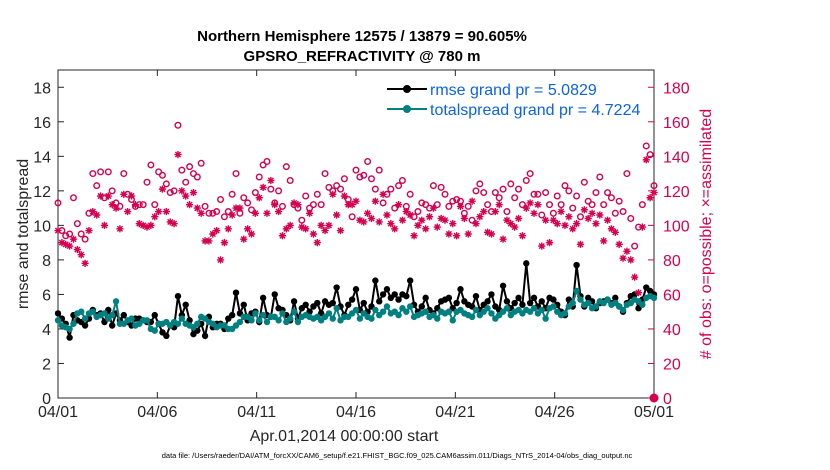 The image size is (830, 470). What do you see at coordinates (407, 109) in the screenshot?
I see `legend-marker-totalspread` at bounding box center [407, 109].